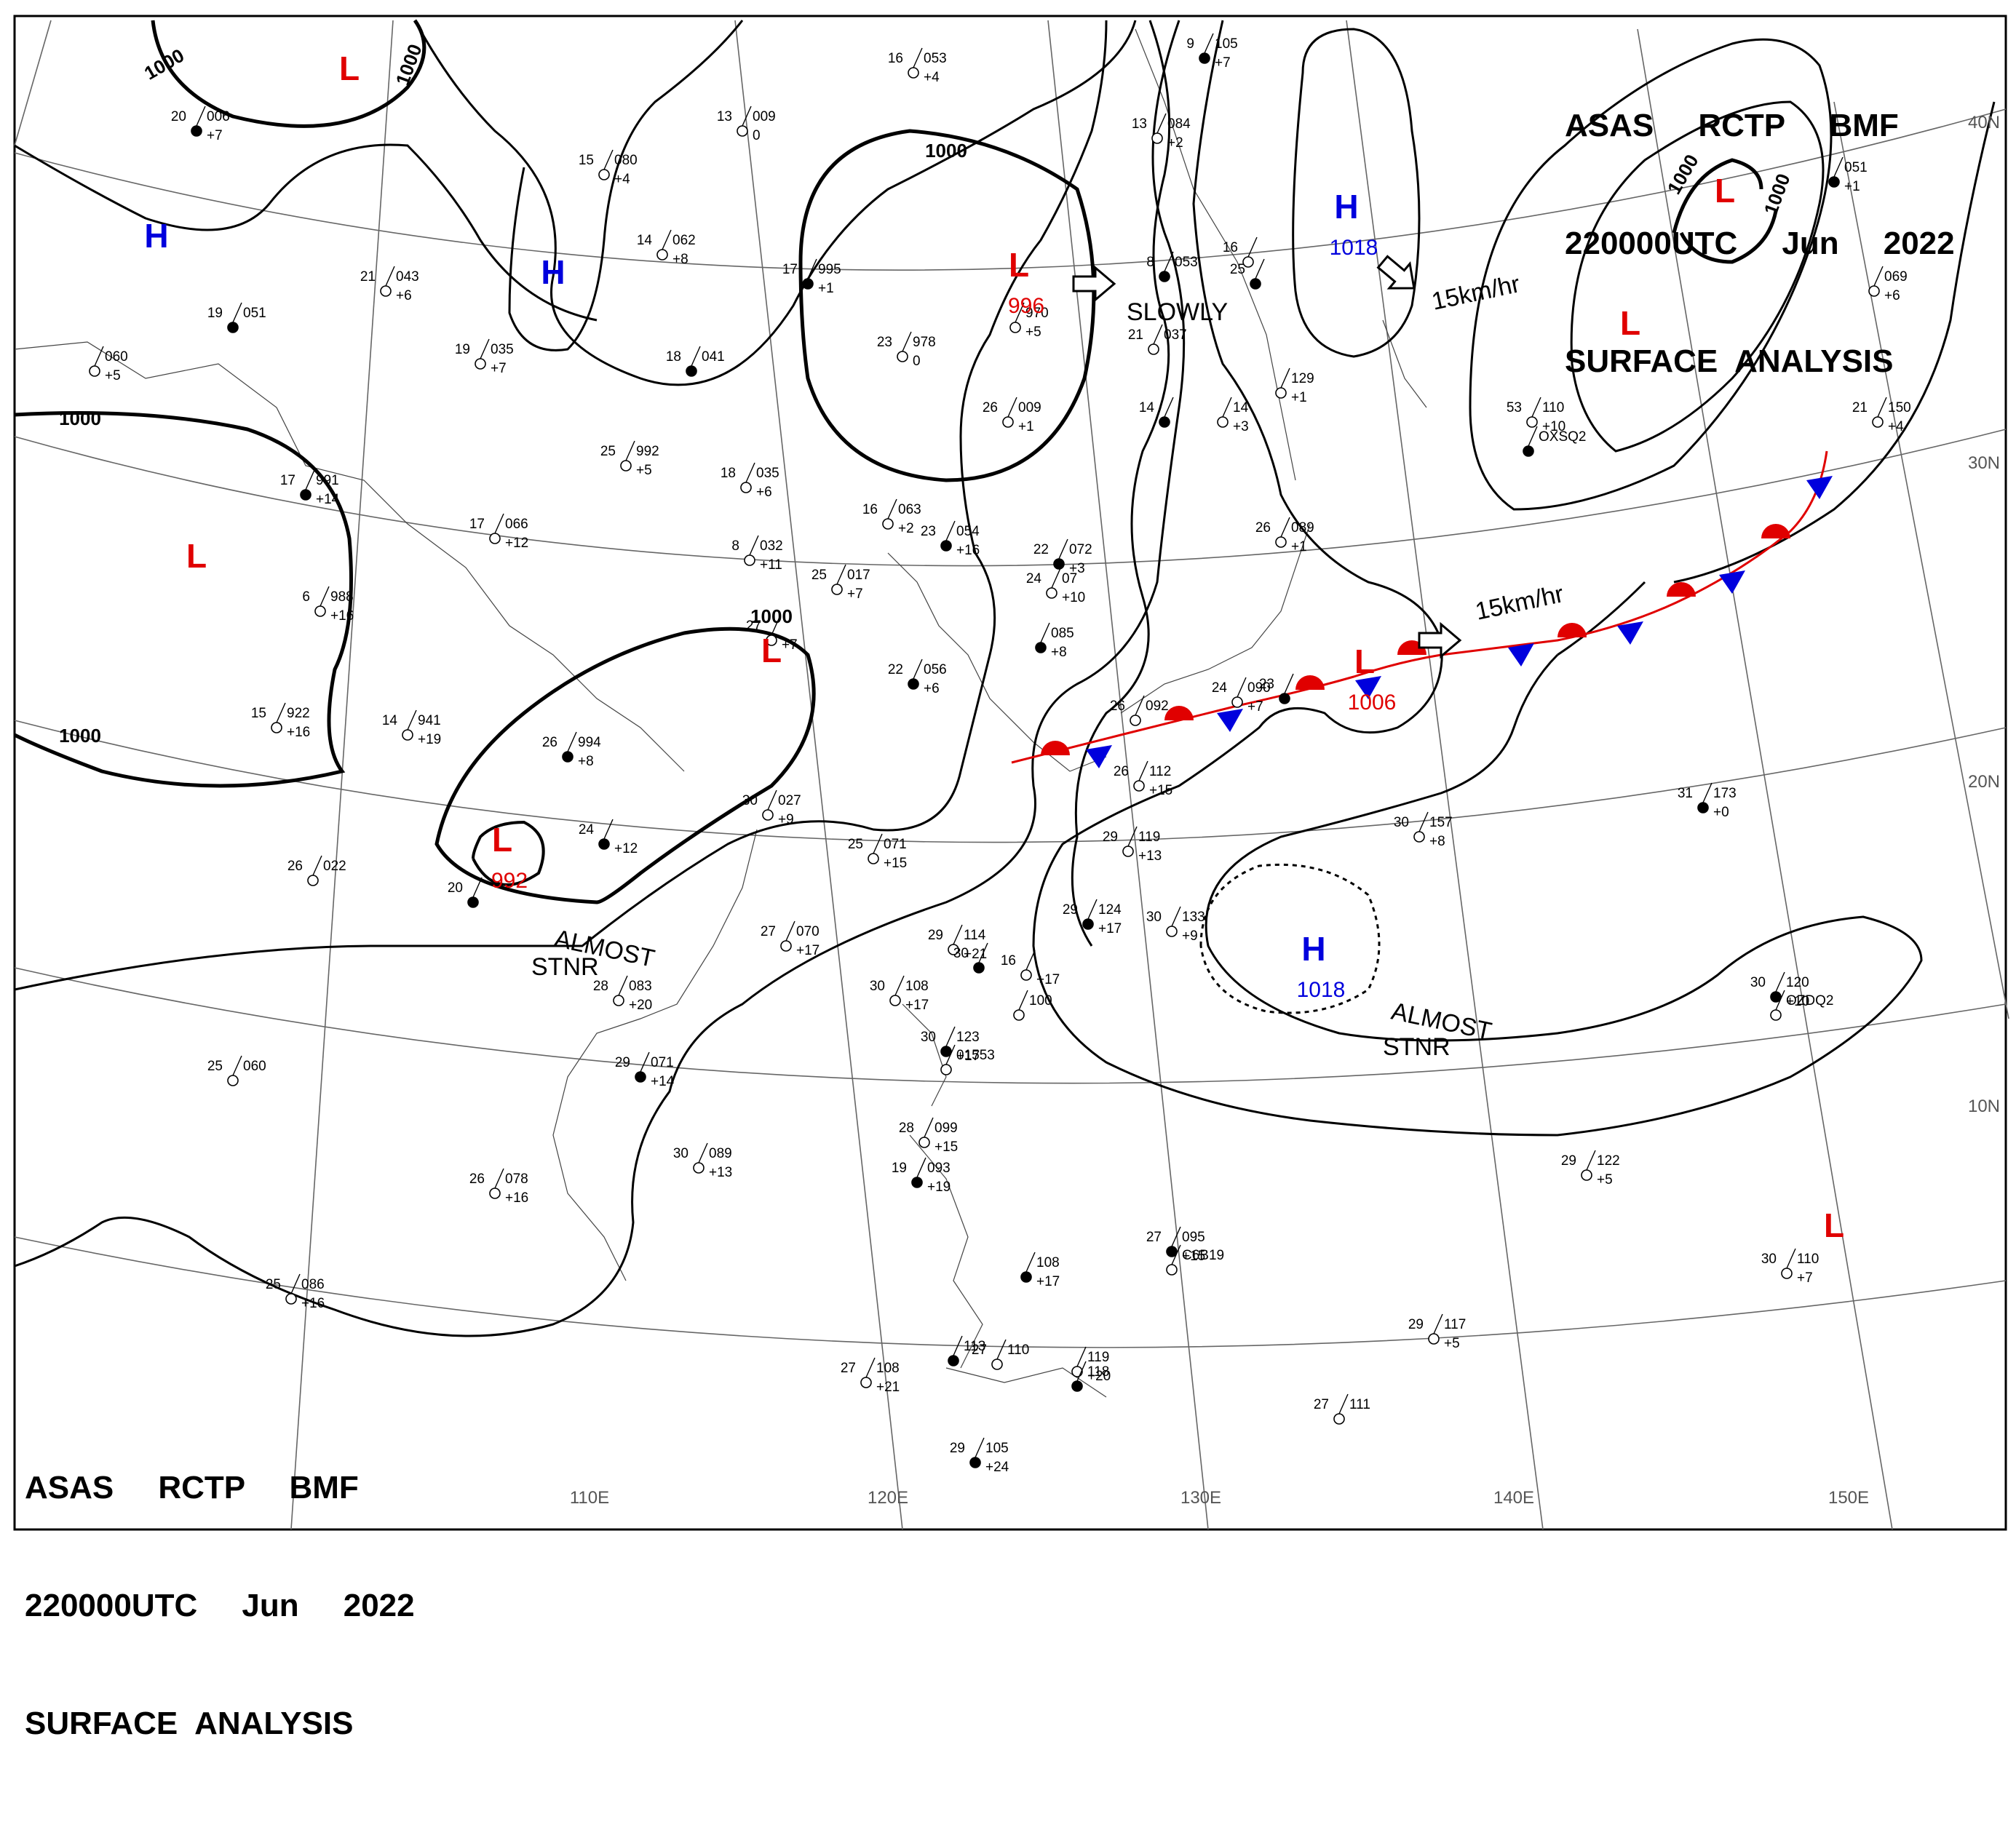 This screenshot has height=1822, width=2016. I want to click on station-plot: 23, so click(1276, 689).